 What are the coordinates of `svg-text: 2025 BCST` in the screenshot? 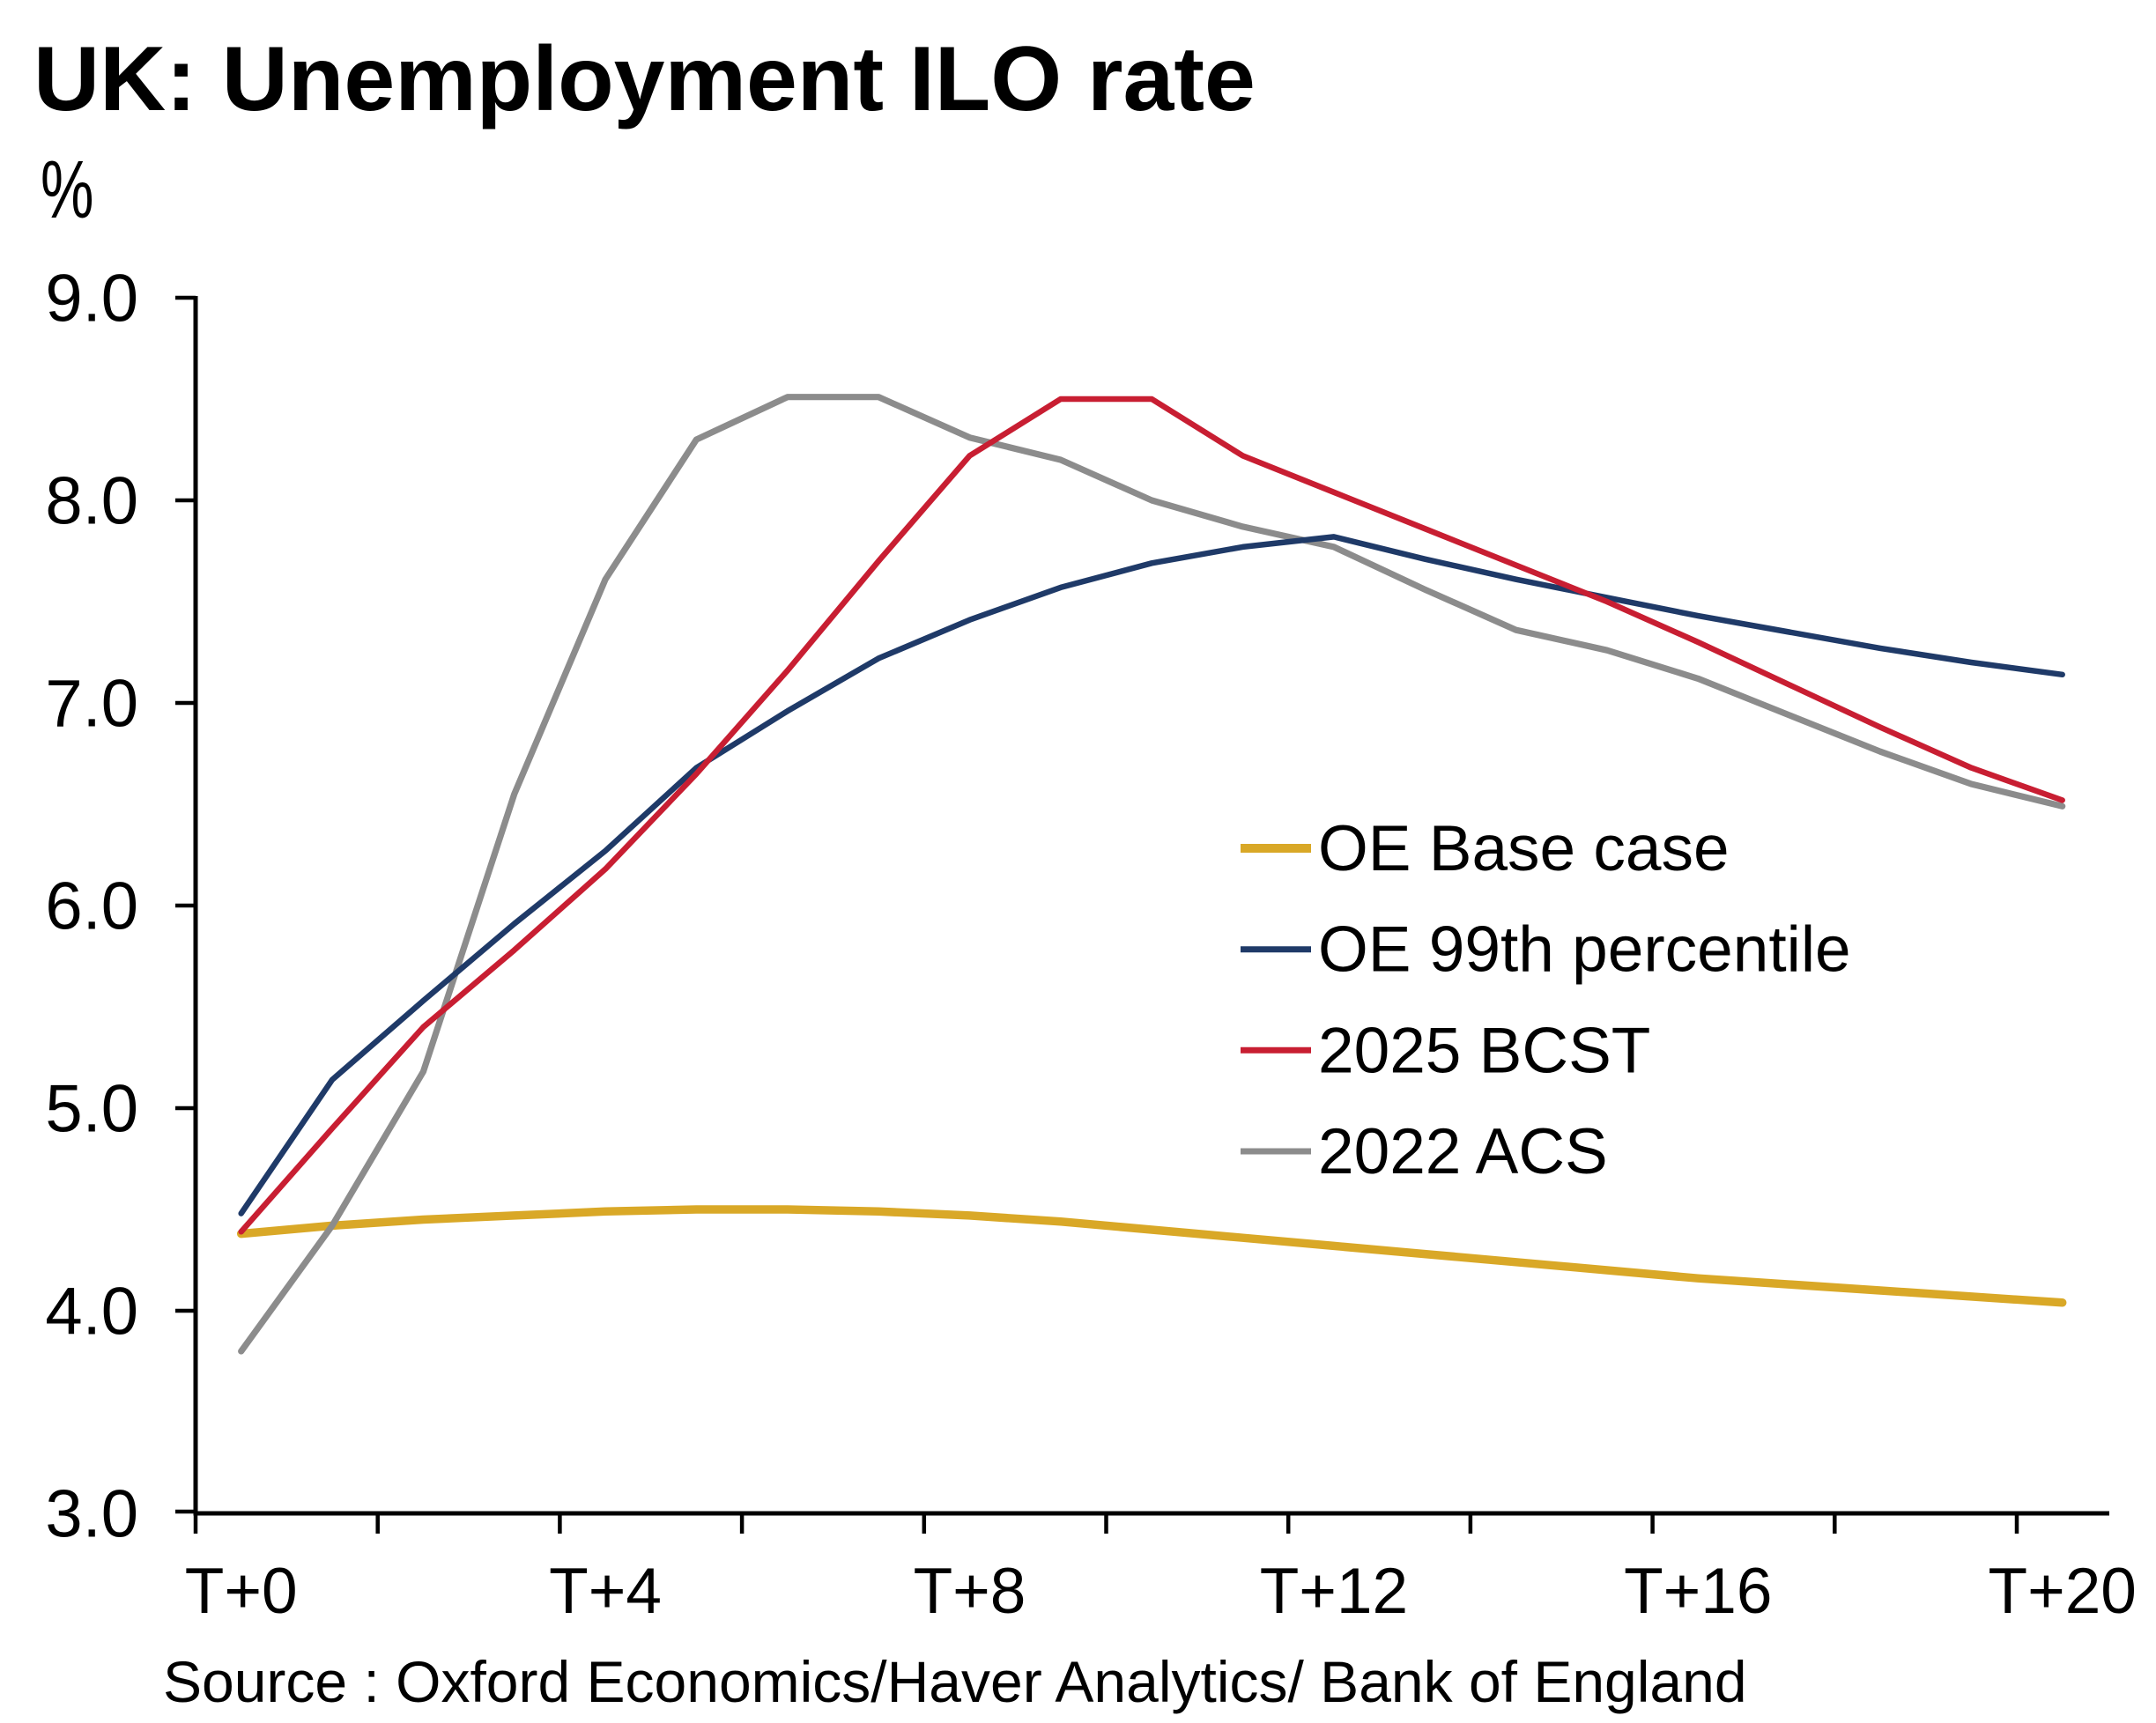 It's located at (1484, 1050).